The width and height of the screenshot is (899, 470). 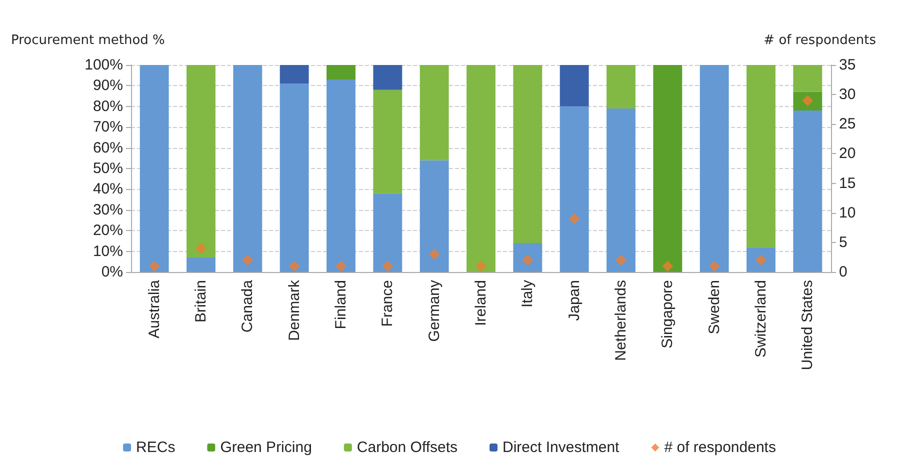 I want to click on y-tick-label: 70%, so click(x=107, y=127).